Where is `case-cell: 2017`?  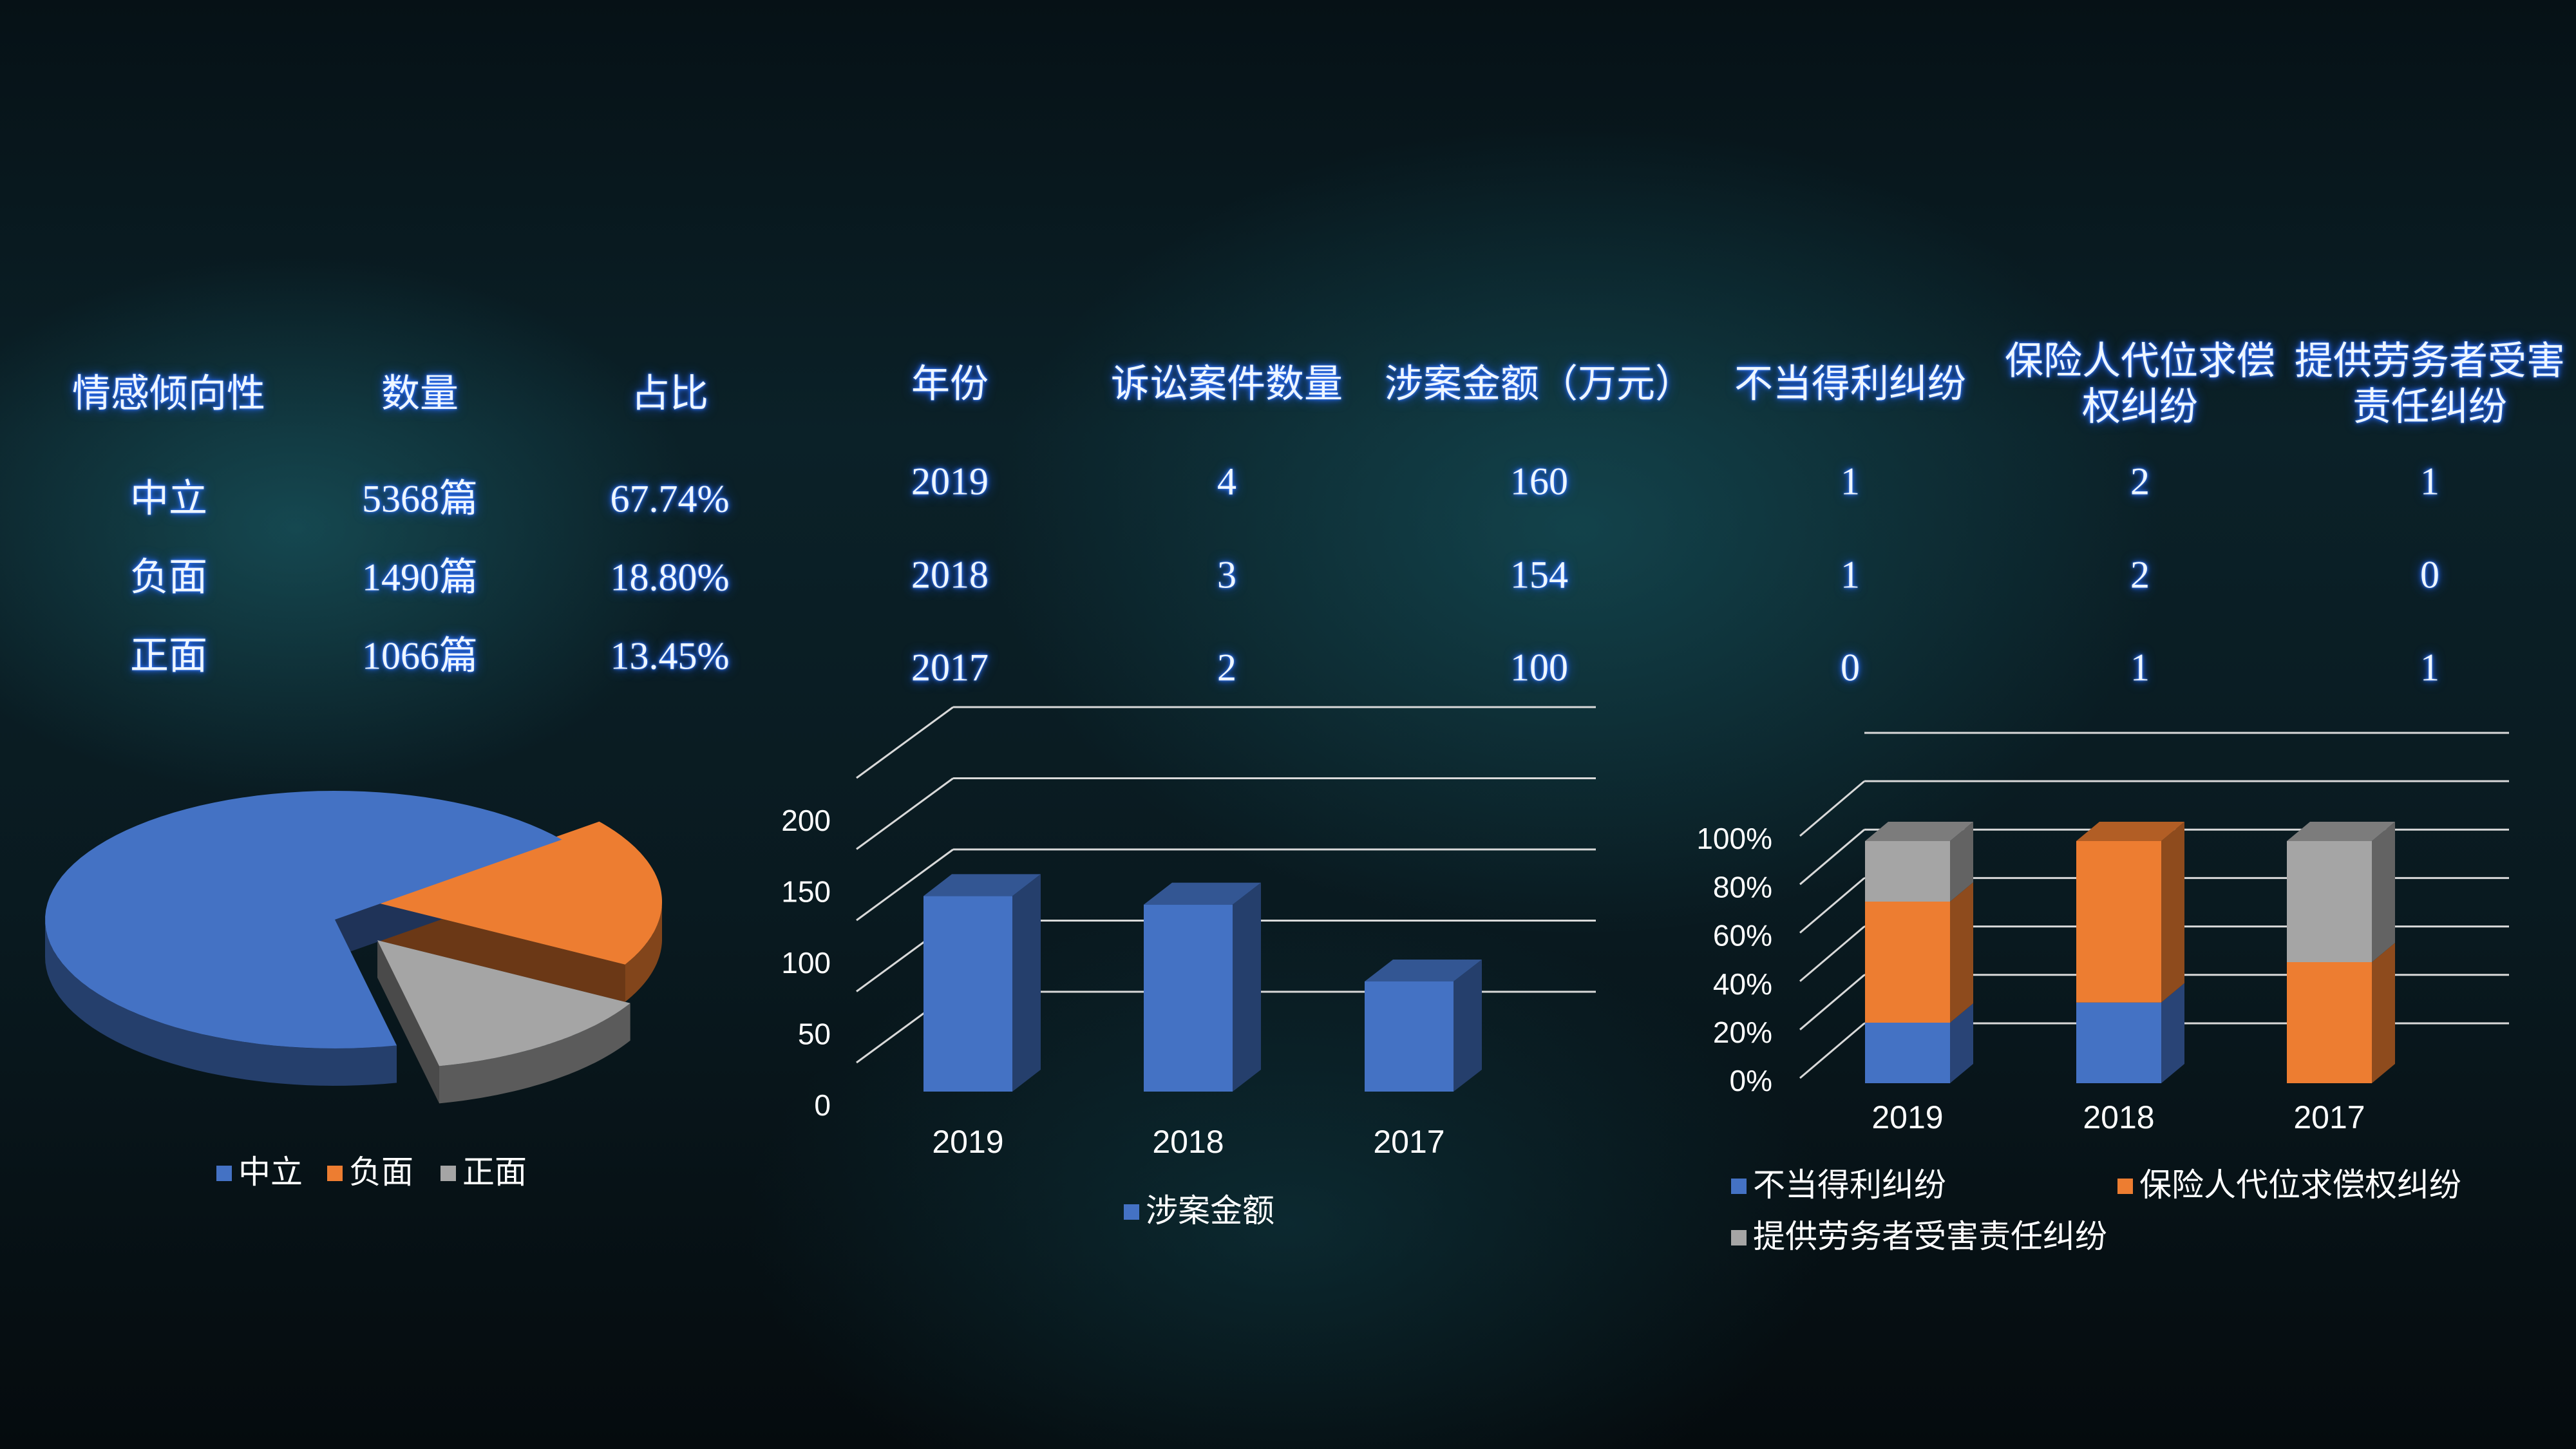
case-cell: 2017 is located at coordinates (950, 667).